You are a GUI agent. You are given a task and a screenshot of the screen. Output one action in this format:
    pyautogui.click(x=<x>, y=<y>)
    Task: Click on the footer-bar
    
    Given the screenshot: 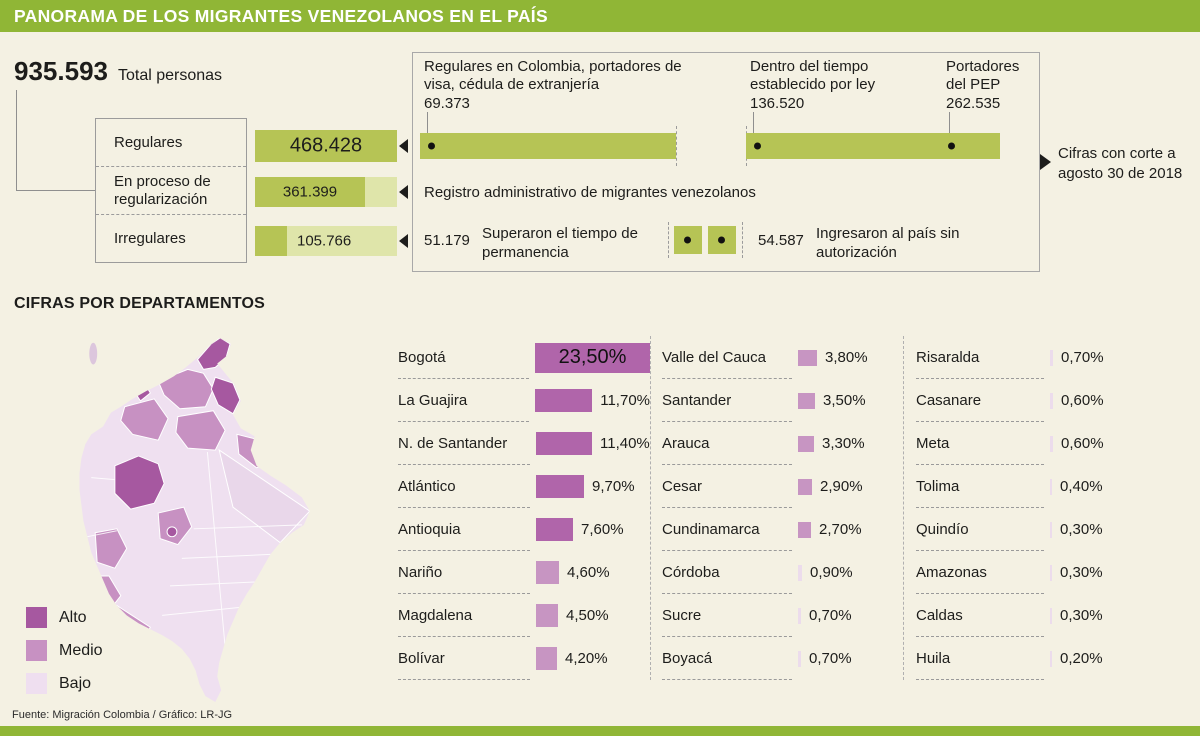 What is the action you would take?
    pyautogui.click(x=600, y=731)
    